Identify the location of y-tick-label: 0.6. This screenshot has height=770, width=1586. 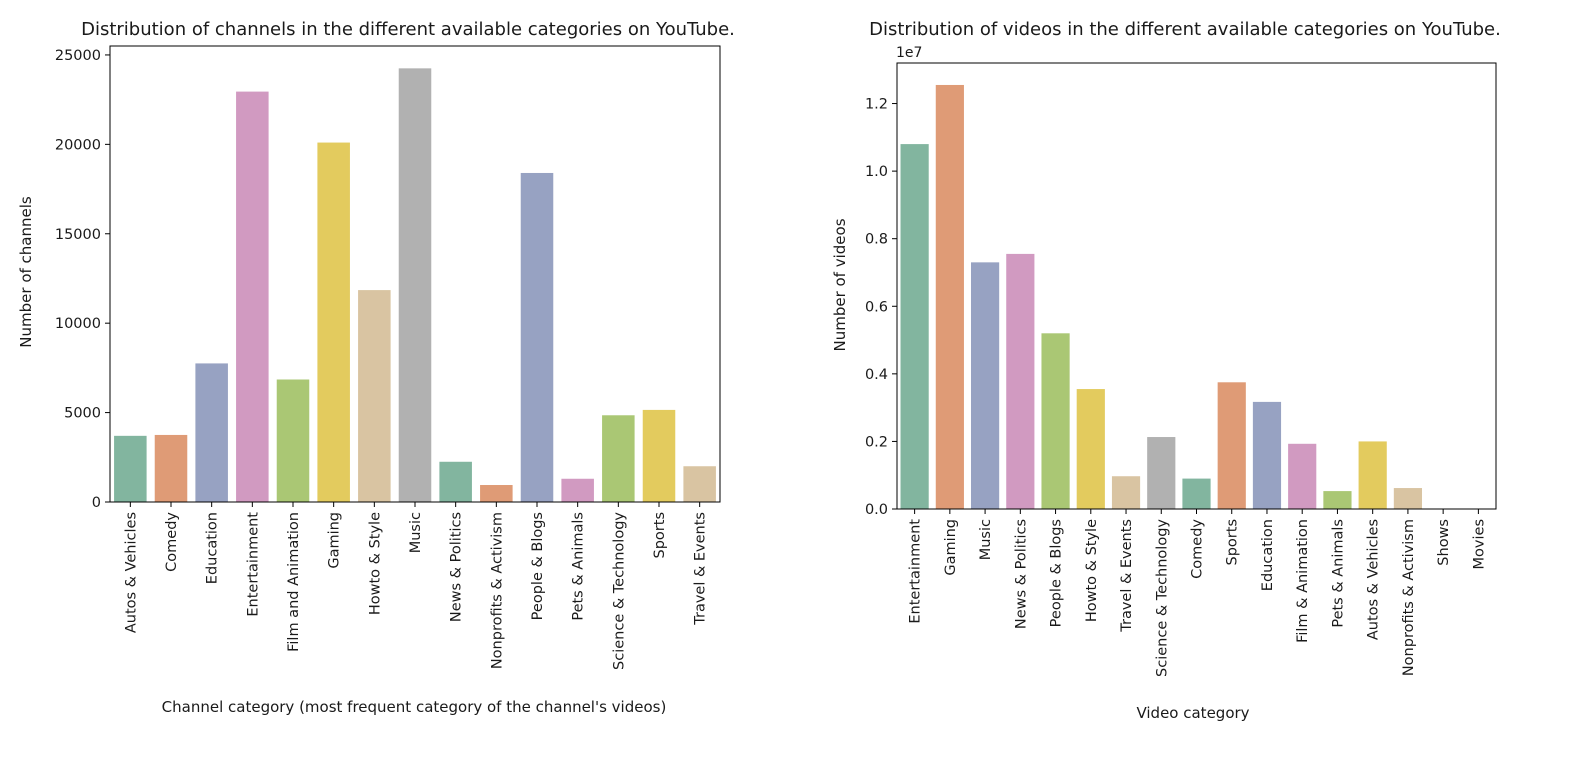
(876, 307).